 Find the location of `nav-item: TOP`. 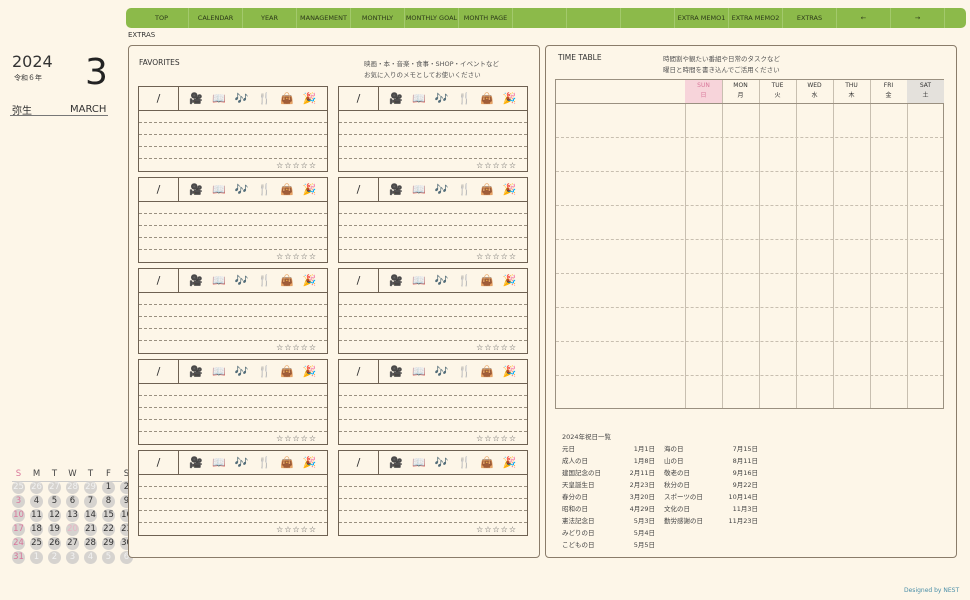

nav-item: TOP is located at coordinates (162, 18).